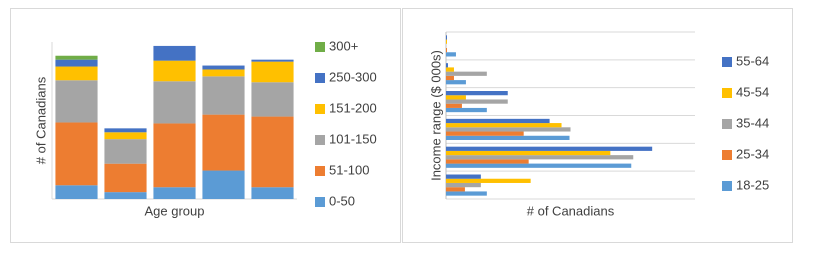  What do you see at coordinates (349, 169) in the screenshot?
I see `legend-label: 51-100` at bounding box center [349, 169].